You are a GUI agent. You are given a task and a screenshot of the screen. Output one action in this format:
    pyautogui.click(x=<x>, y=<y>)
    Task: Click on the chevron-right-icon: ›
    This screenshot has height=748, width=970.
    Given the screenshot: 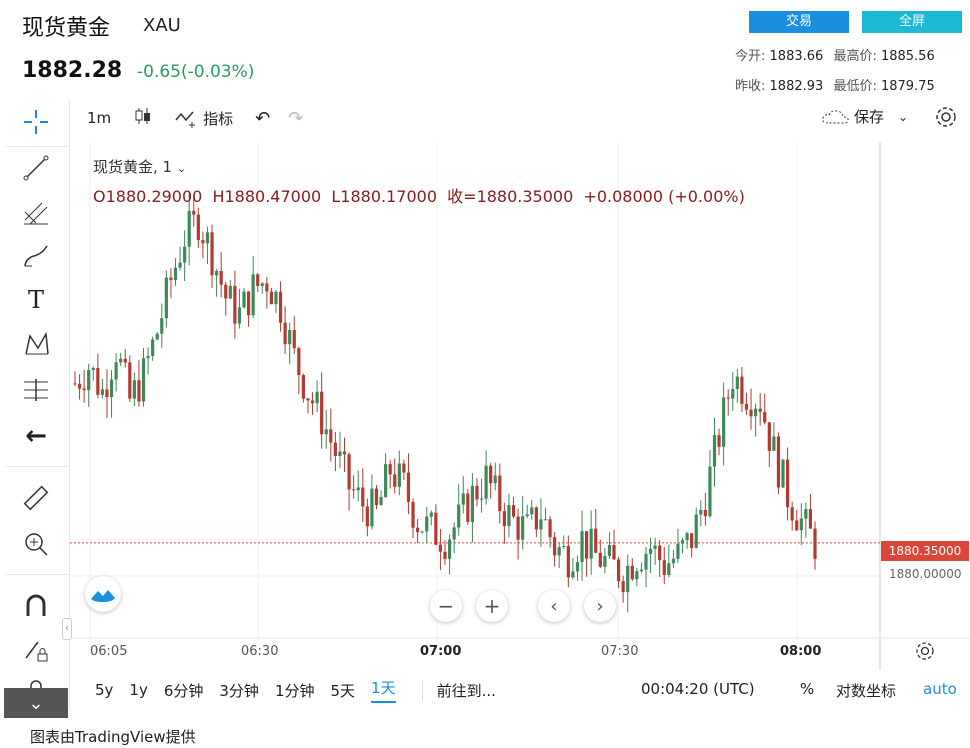 What is the action you would take?
    pyautogui.click(x=600, y=606)
    